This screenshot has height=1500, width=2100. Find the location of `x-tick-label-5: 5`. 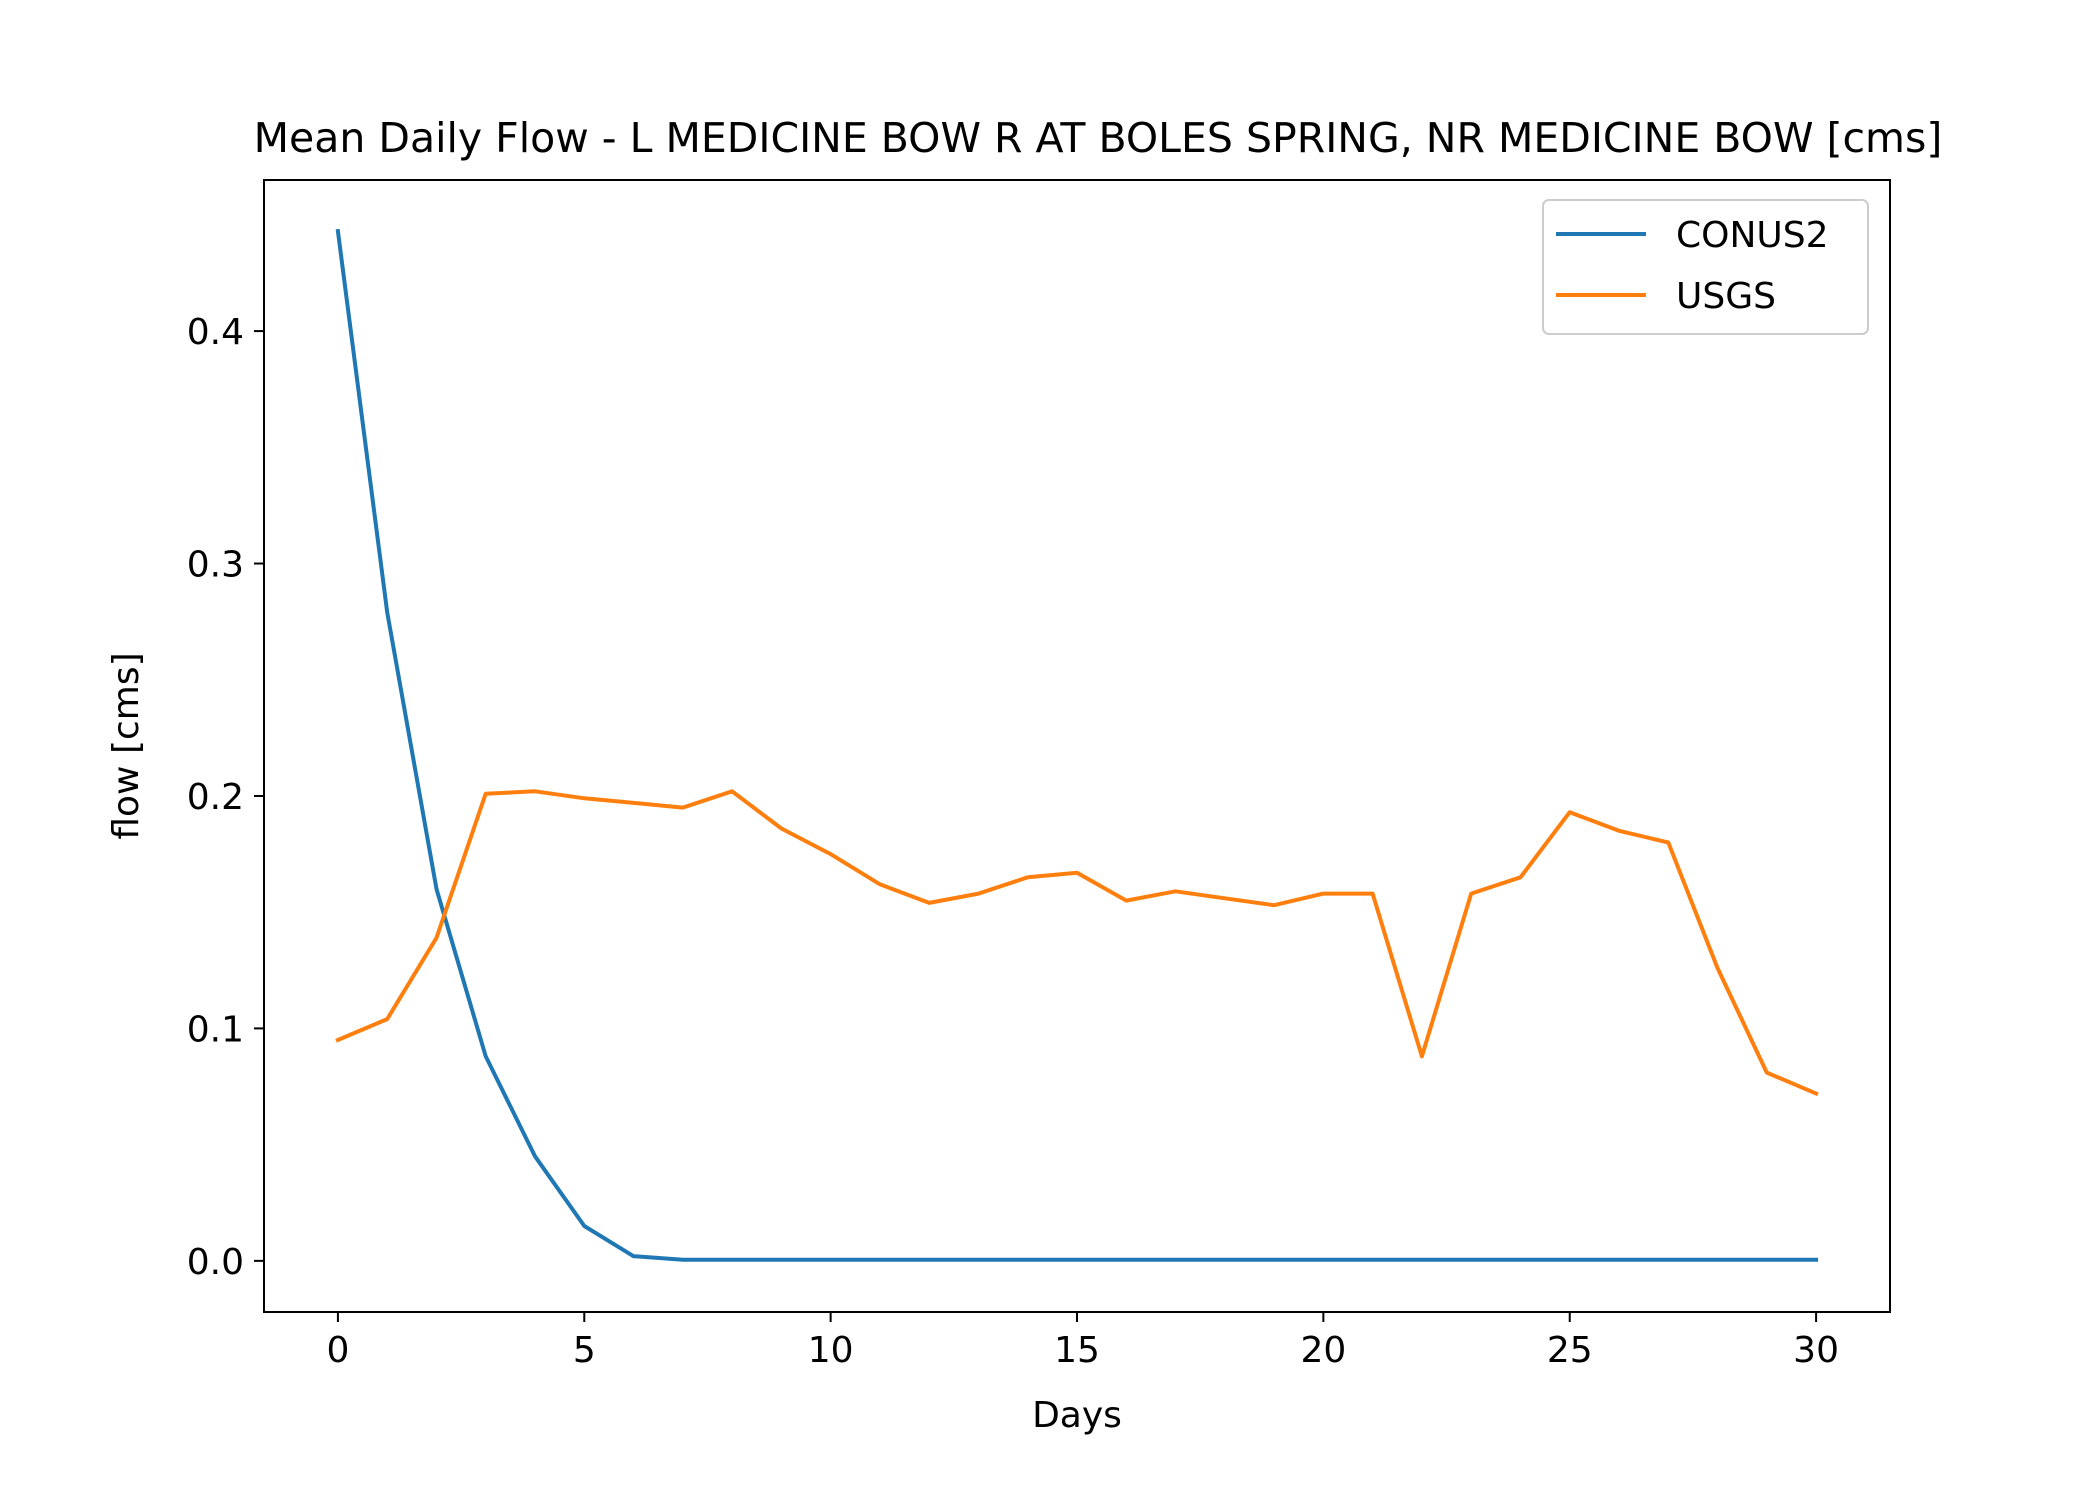

x-tick-label-5: 5 is located at coordinates (584, 1350).